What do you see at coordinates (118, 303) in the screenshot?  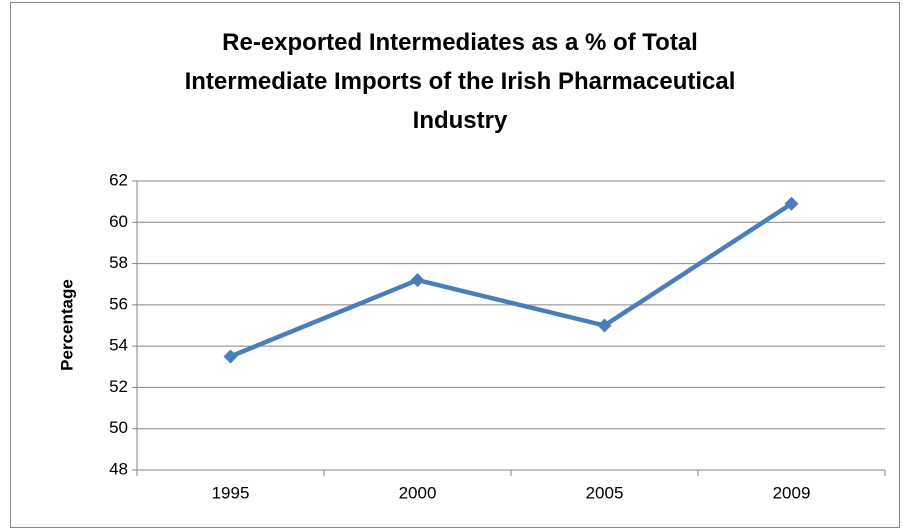 I see `y-tick-label: 56` at bounding box center [118, 303].